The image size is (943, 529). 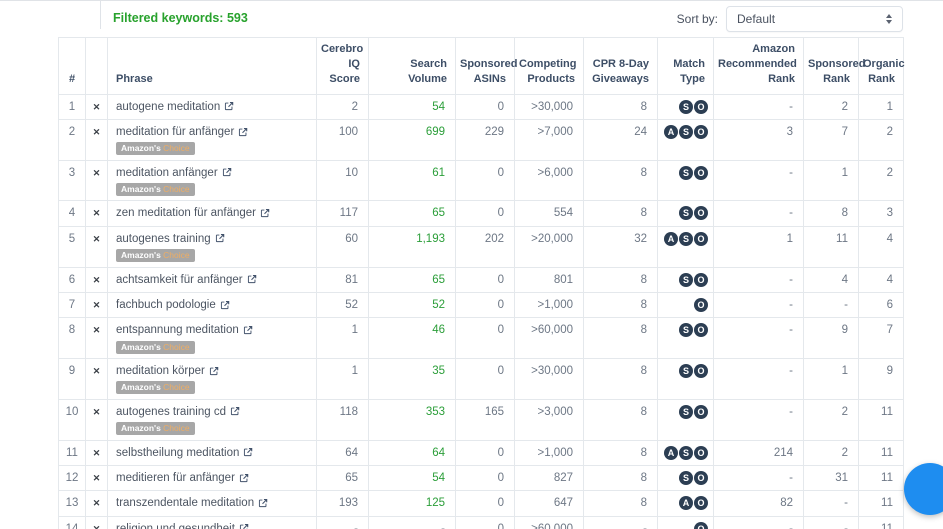 I want to click on search-volume-cell: 1,193, so click(x=412, y=246).